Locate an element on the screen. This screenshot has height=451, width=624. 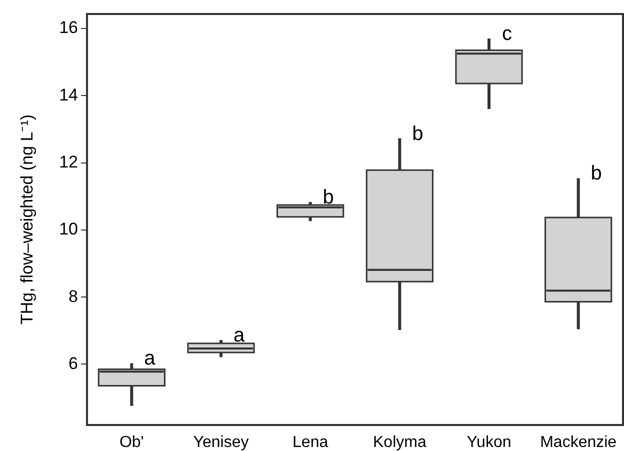
x-tick-label: Mackenzie is located at coordinates (578, 442).